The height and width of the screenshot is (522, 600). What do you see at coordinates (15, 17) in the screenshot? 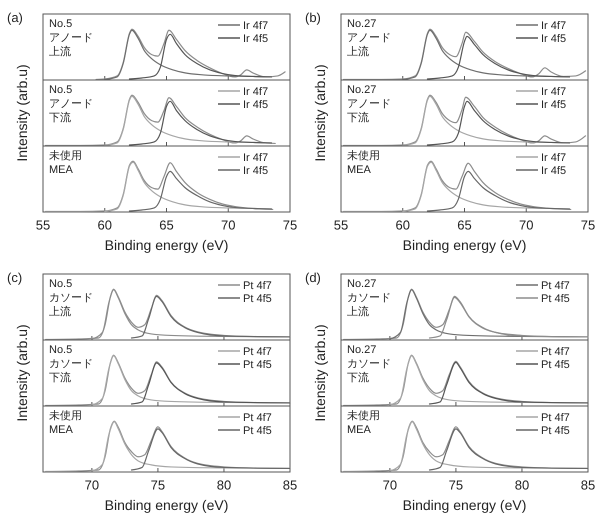
I see `chart-title: (a)` at bounding box center [15, 17].